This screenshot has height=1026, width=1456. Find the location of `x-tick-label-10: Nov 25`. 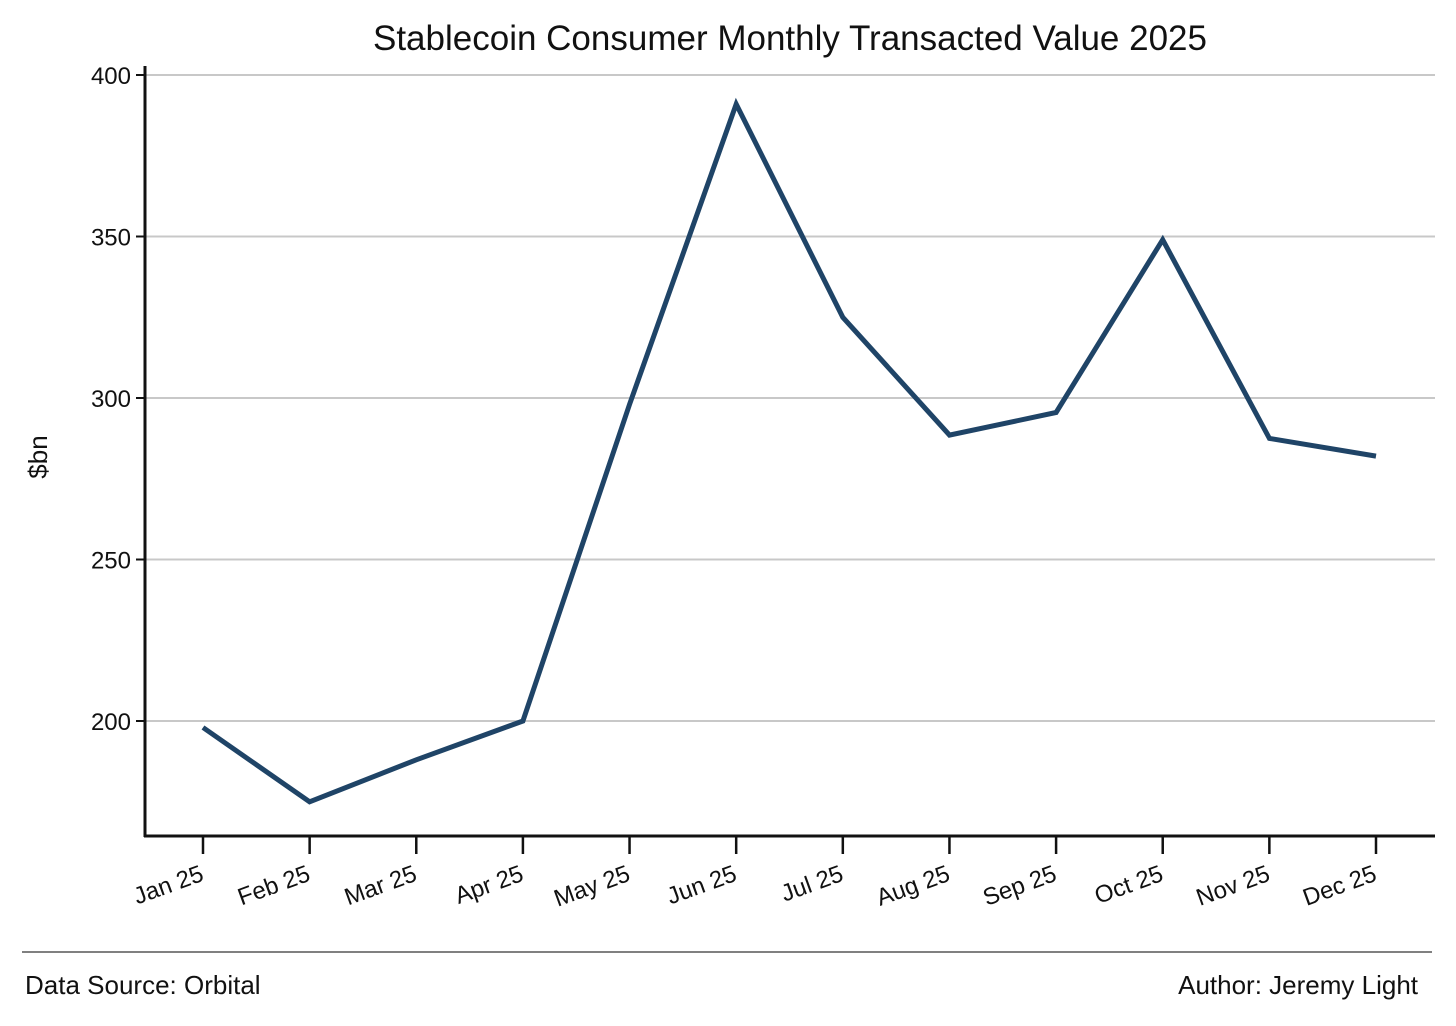

x-tick-label-10: Nov 25 is located at coordinates (1233, 885).